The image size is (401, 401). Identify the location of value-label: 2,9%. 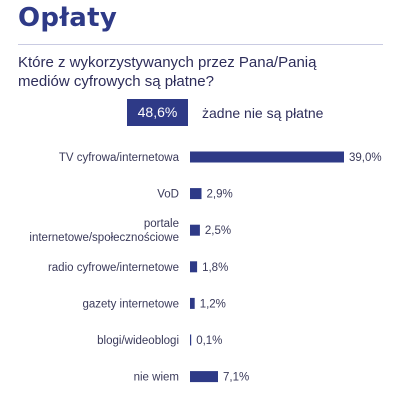
(220, 195).